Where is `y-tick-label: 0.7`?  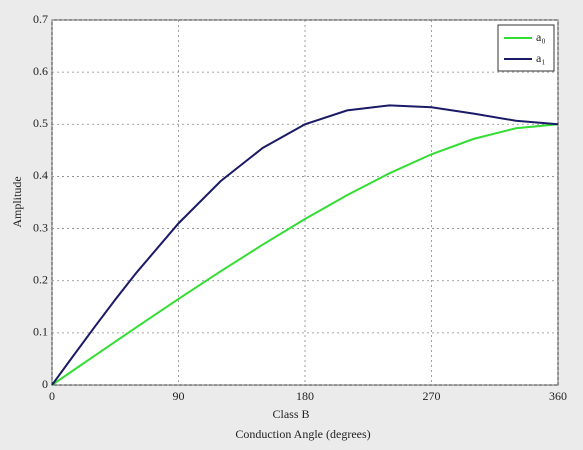
y-tick-label: 0.7 is located at coordinates (40, 19).